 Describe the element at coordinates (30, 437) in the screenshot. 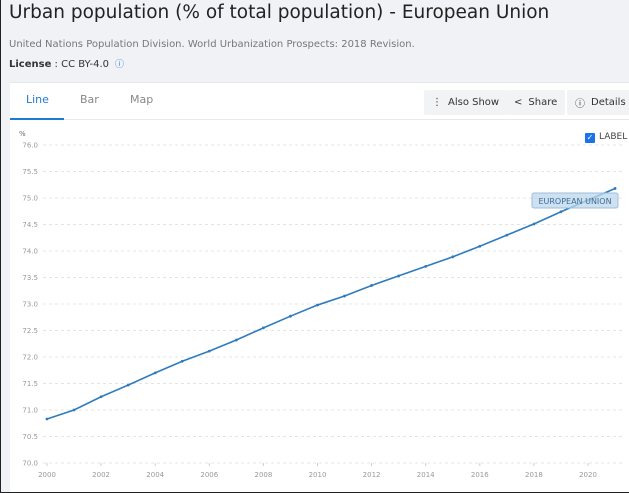

I see `y-tick-label: 70.5` at that location.